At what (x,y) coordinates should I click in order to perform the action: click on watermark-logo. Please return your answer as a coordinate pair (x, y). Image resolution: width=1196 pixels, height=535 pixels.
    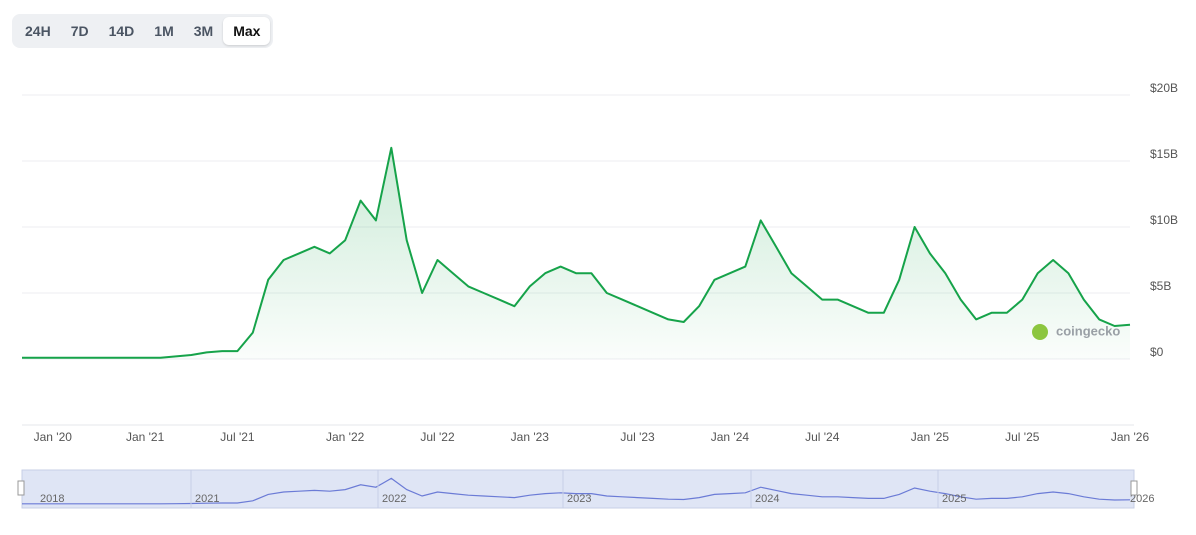
    Looking at the image, I should click on (1040, 332).